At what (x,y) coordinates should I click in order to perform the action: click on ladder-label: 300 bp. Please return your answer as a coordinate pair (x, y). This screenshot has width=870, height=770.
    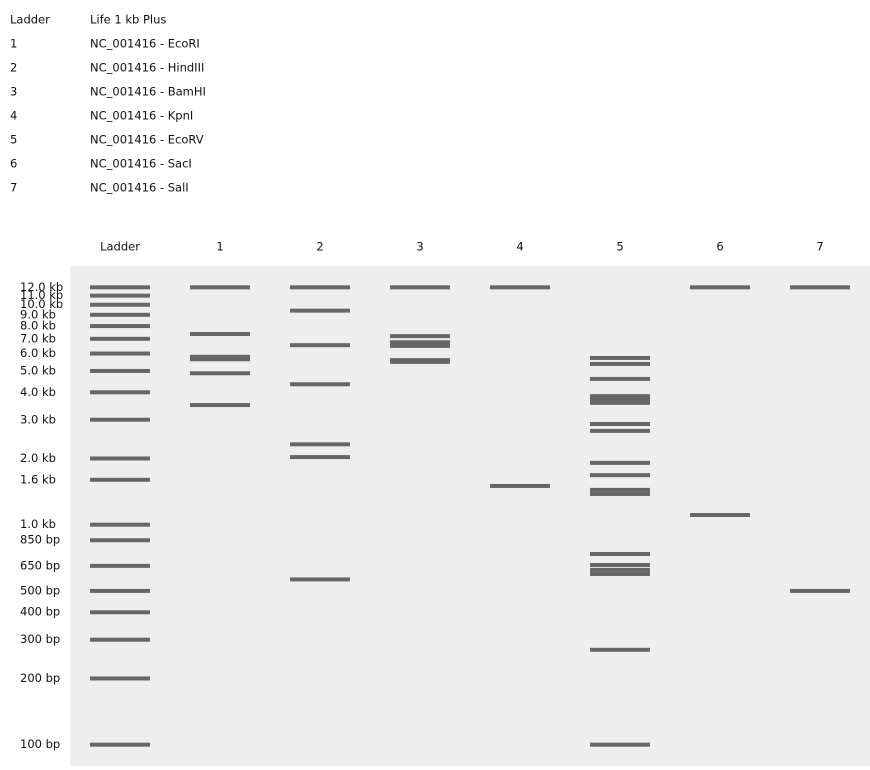
    Looking at the image, I should click on (40, 639).